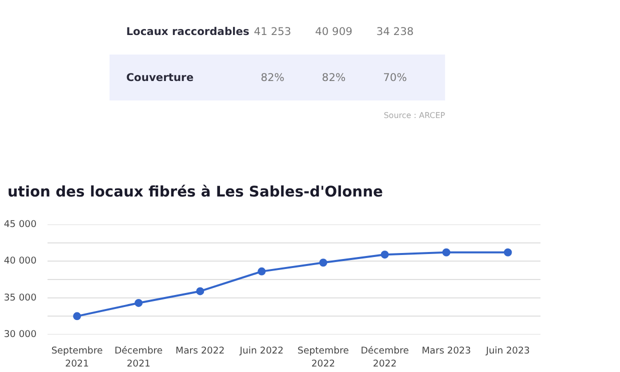 The height and width of the screenshot is (372, 620). I want to click on x-tick-label: Mars 2022, so click(200, 351).